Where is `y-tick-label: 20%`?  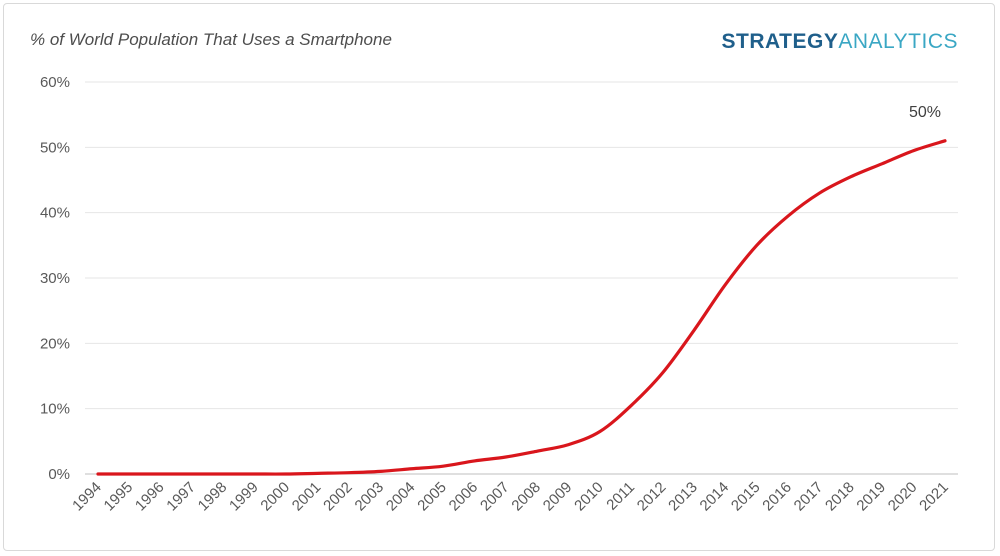
y-tick-label: 20% is located at coordinates (55, 343).